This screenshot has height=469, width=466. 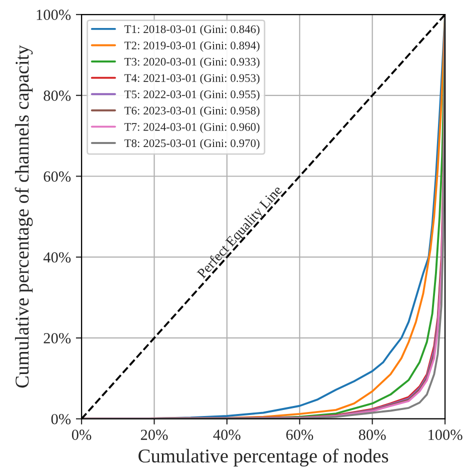 I want to click on legend-label: T2: 2019-03-01 (Gini: 0.894), so click(x=192, y=46).